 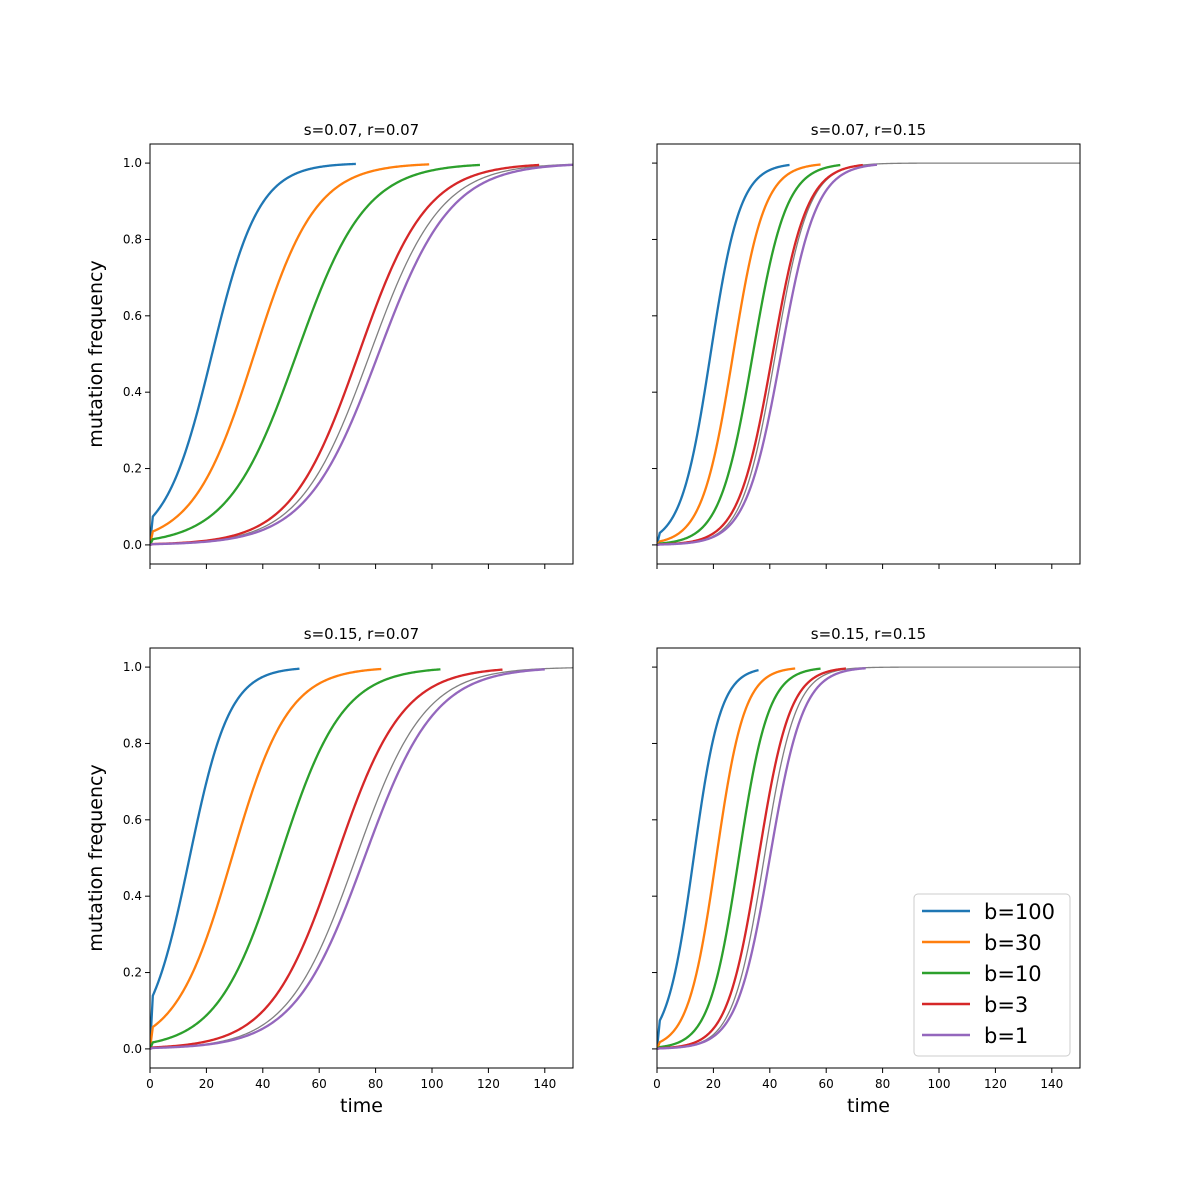 What do you see at coordinates (1006, 1036) in the screenshot?
I see `legend-label: b=1` at bounding box center [1006, 1036].